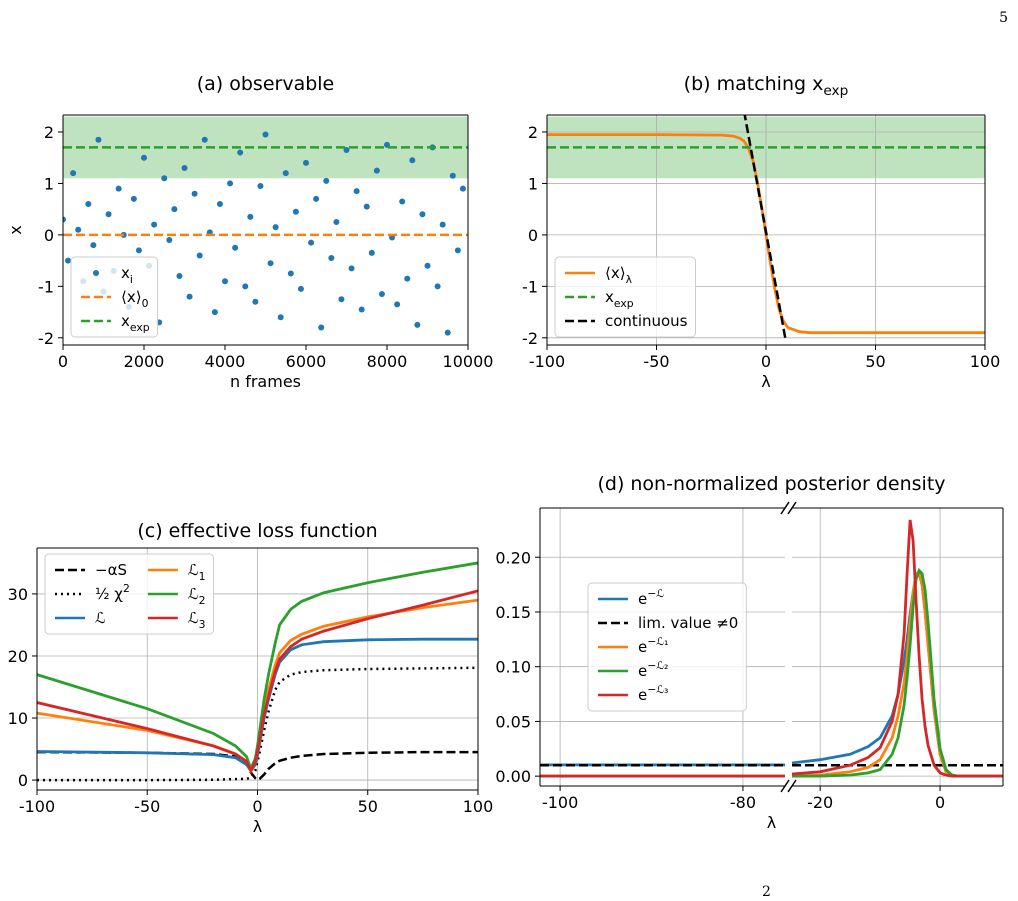  I want to click on legend-label: ℒ3, so click(197, 620).